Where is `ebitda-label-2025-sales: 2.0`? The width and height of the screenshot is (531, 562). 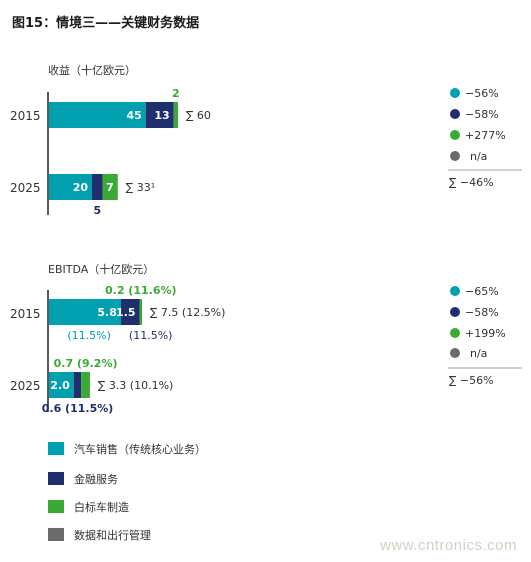 ebitda-label-2025-sales: 2.0 is located at coordinates (60, 385).